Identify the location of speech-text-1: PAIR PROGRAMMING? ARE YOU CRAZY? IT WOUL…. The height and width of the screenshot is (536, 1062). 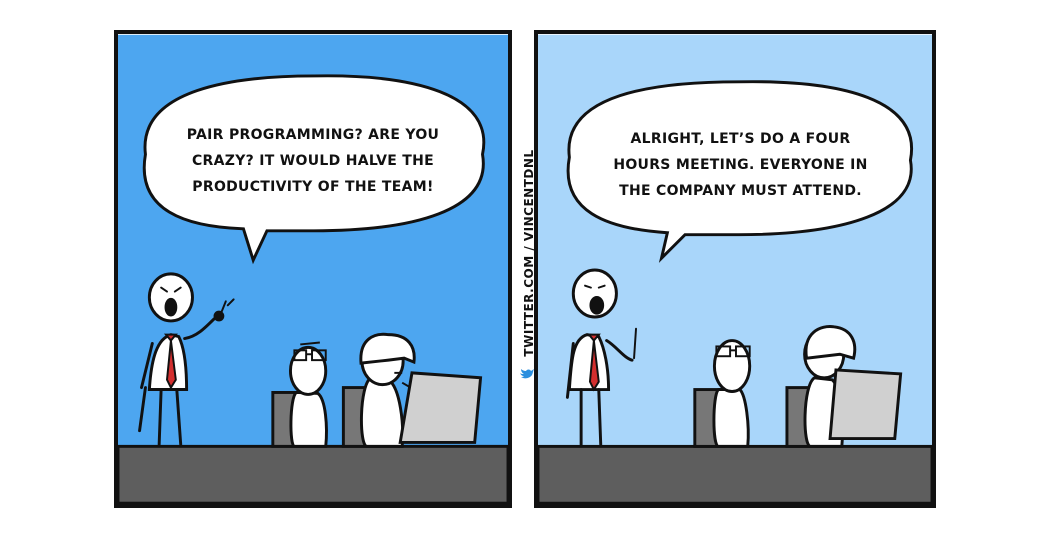
(313, 161).